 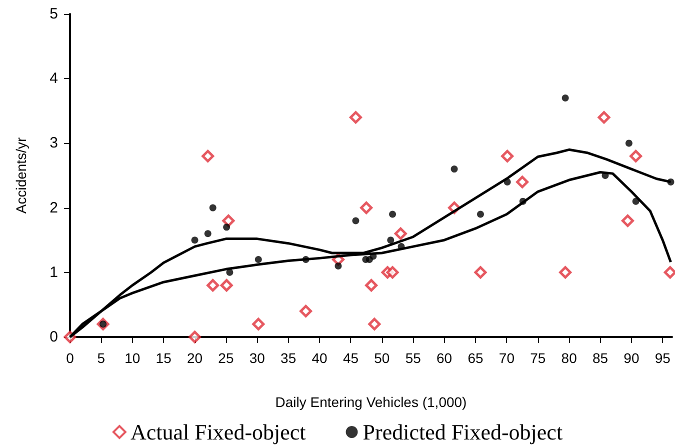 What do you see at coordinates (538, 358) in the screenshot?
I see `x-tick-label: 75` at bounding box center [538, 358].